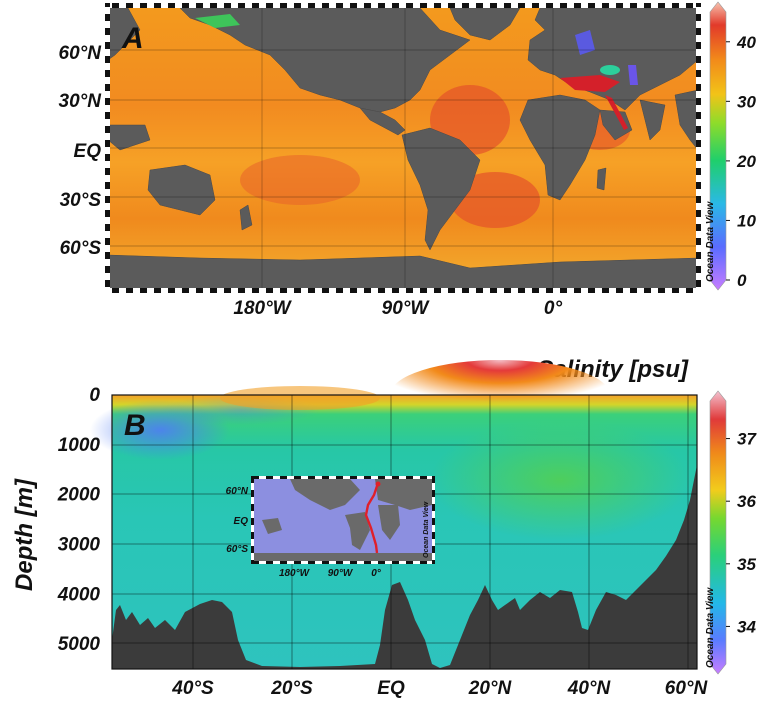 The image size is (765, 706). What do you see at coordinates (433, 520) in the screenshot?
I see `inset-frame-right` at bounding box center [433, 520].